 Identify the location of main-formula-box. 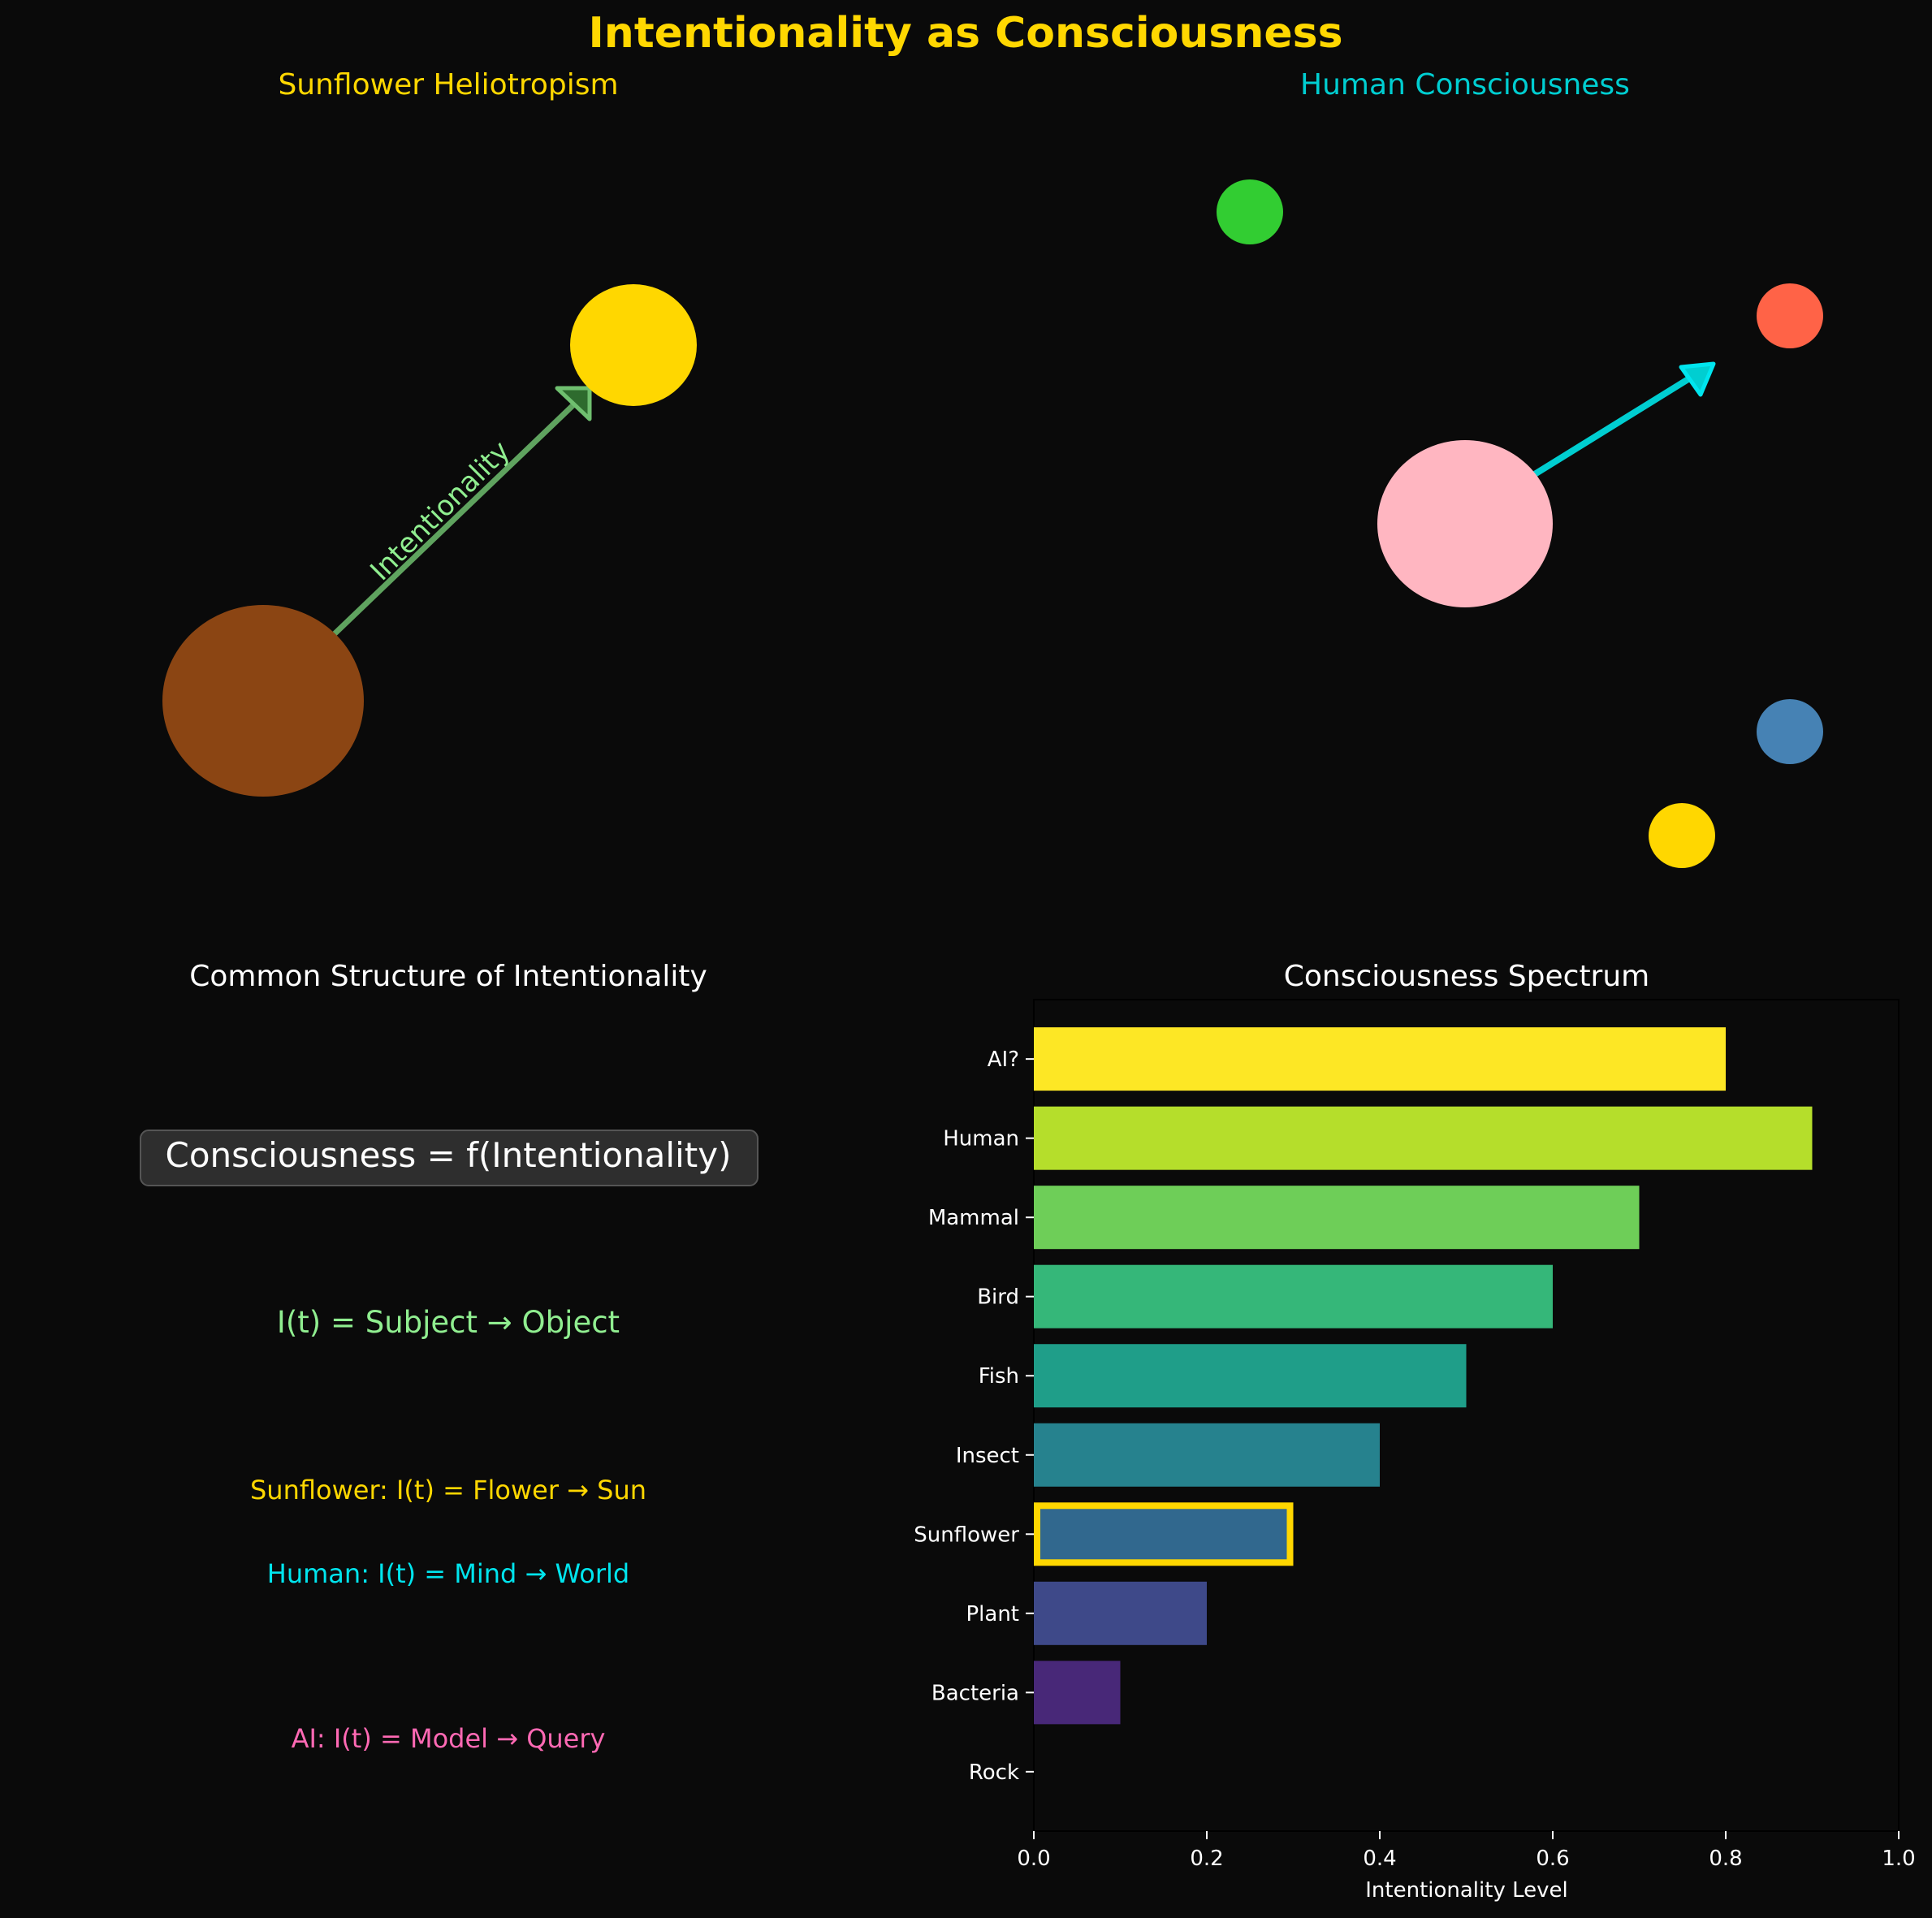
(450, 1158).